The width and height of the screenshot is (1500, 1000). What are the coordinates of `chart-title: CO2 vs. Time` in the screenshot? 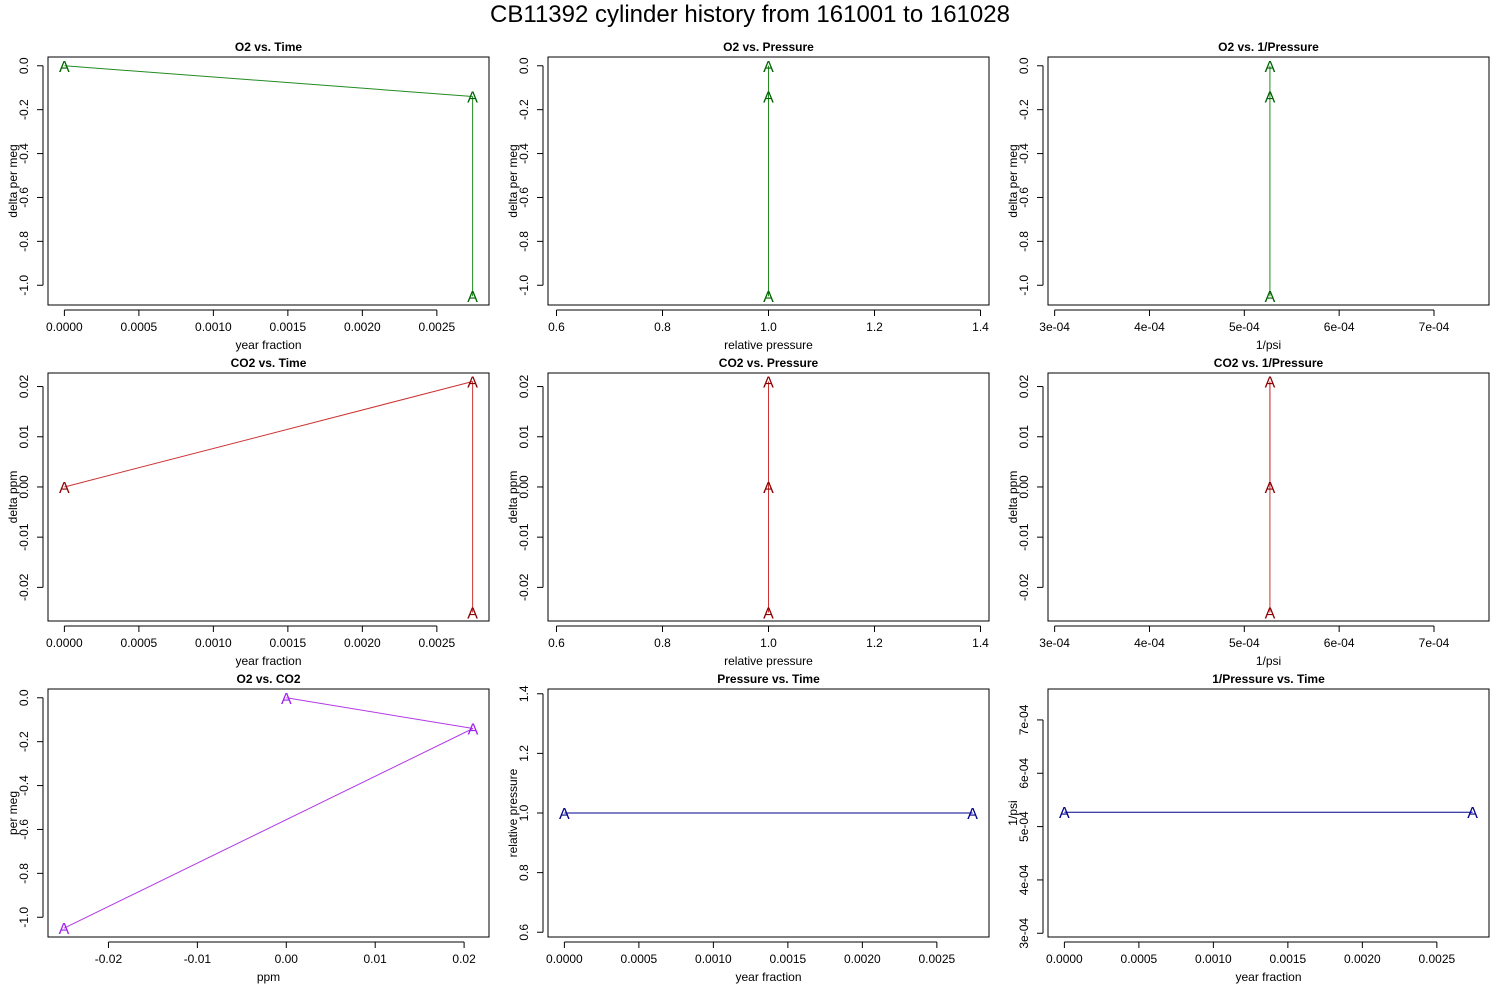 It's located at (269, 363).